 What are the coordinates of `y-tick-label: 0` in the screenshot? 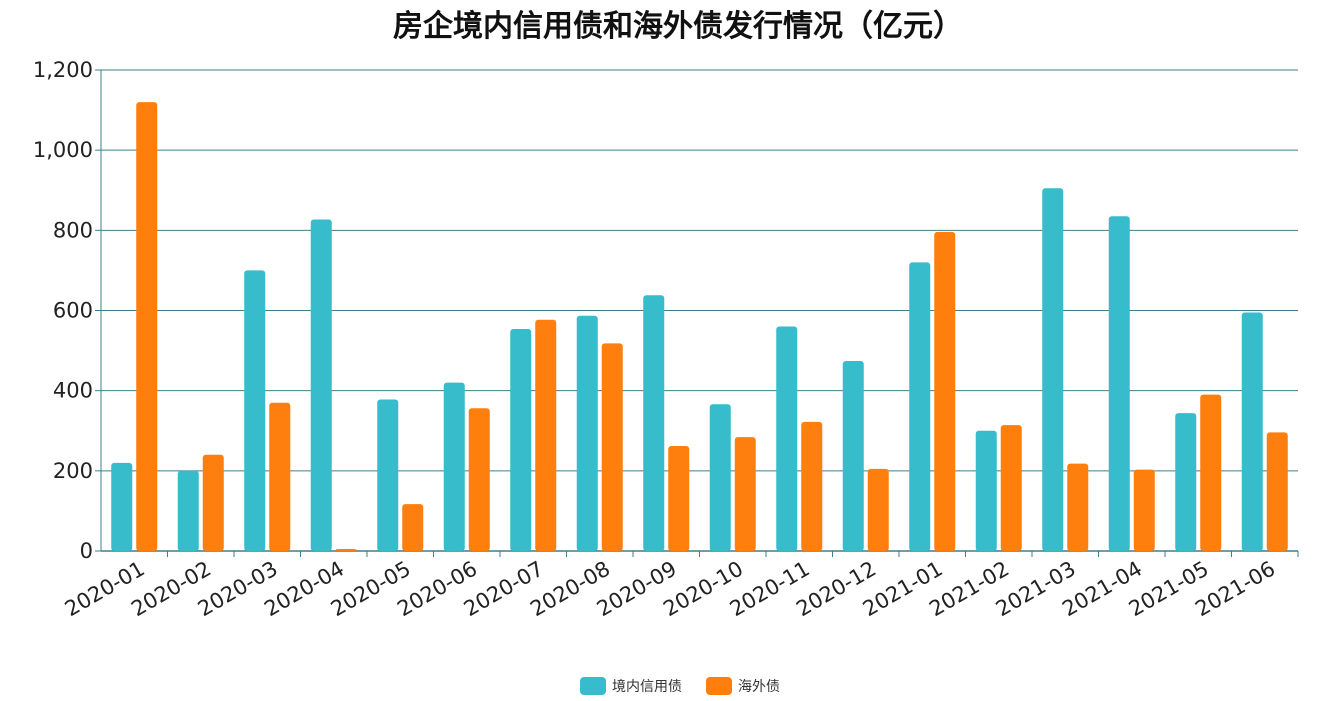 It's located at (86, 551).